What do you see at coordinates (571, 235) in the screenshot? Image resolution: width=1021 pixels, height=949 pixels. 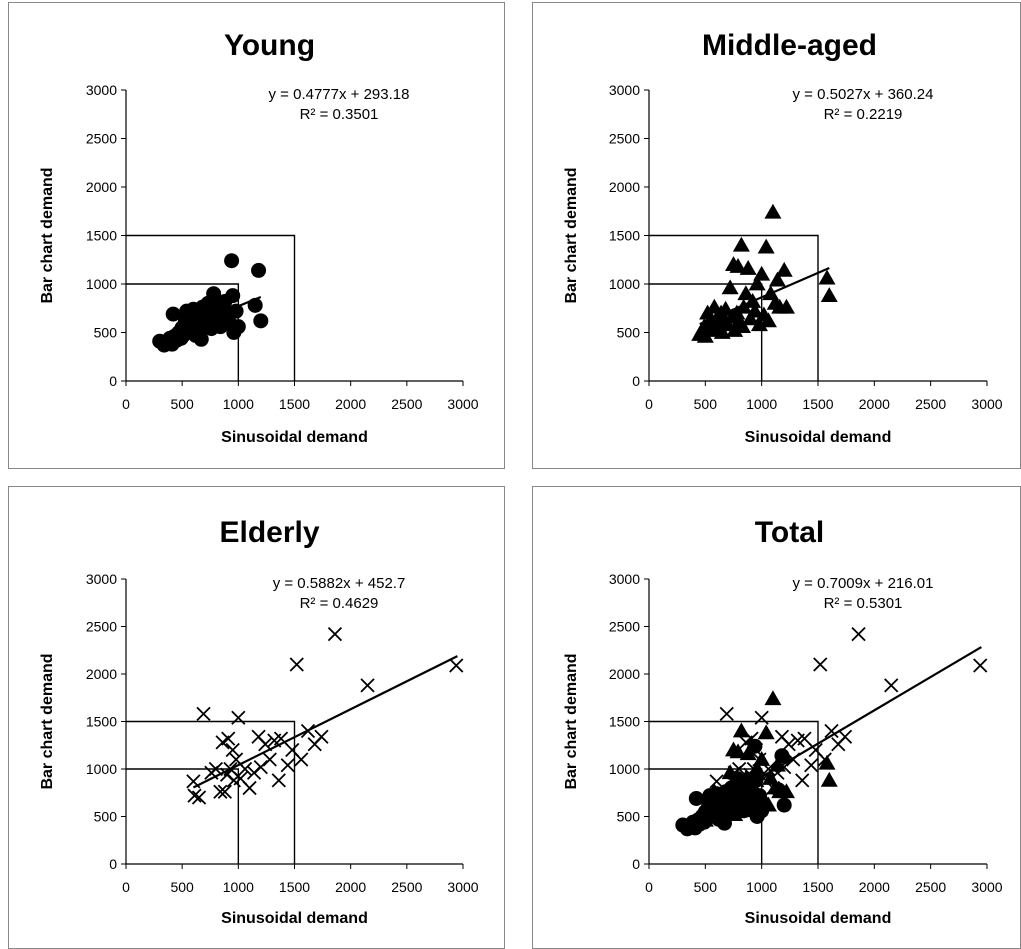 I see `y-axis-label: Bar chart demand` at bounding box center [571, 235].